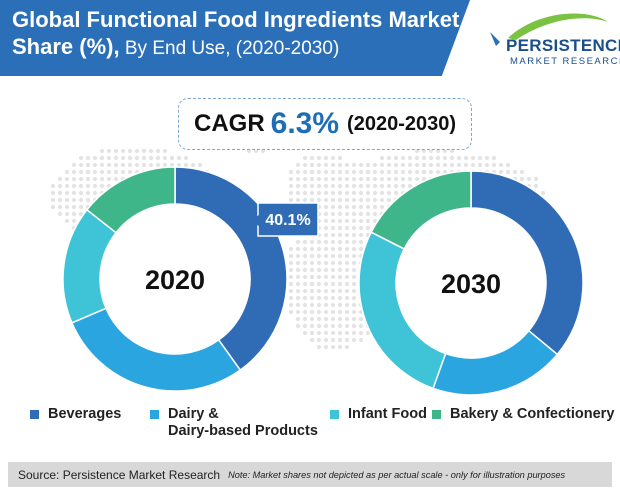  I want to click on legend-label-bakery: Bakery & Confectionery, so click(532, 414).